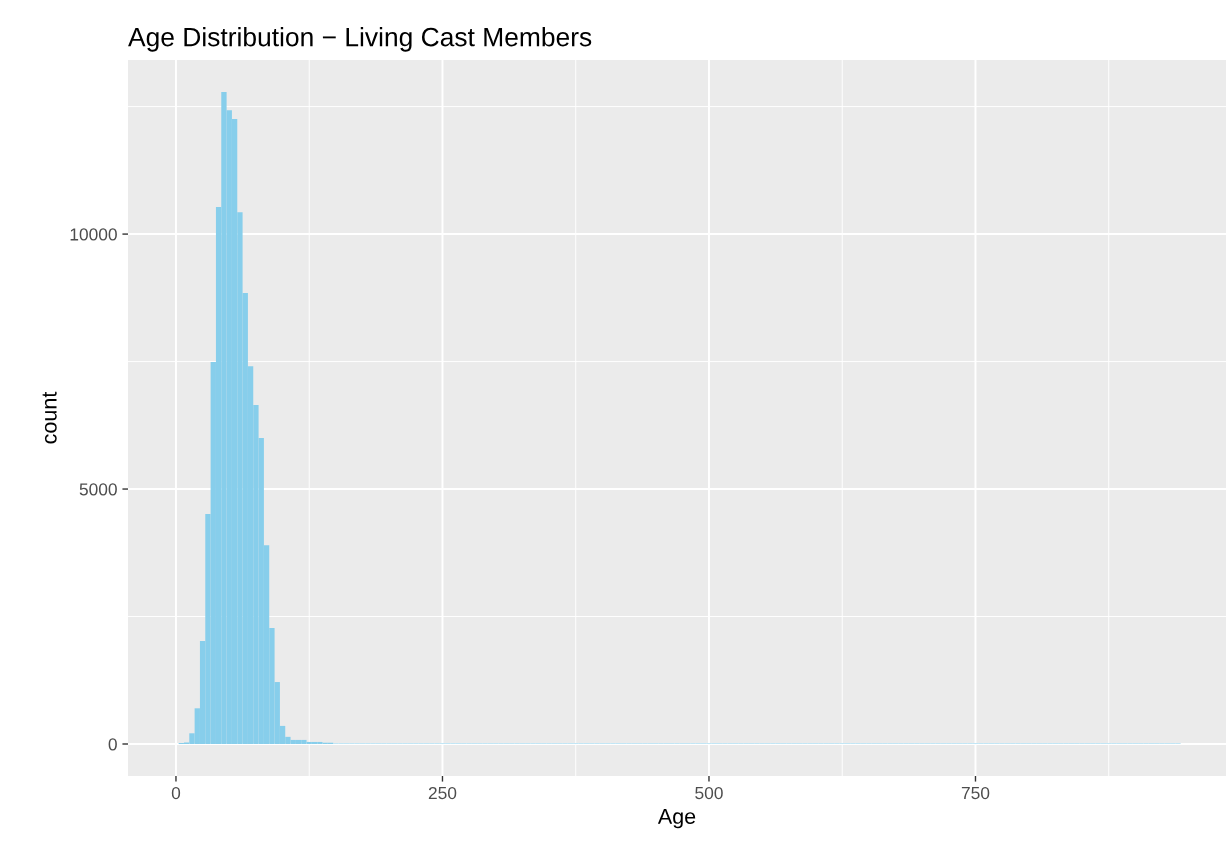 This screenshot has height=847, width=1226. I want to click on x-tick-label: 250, so click(442, 793).